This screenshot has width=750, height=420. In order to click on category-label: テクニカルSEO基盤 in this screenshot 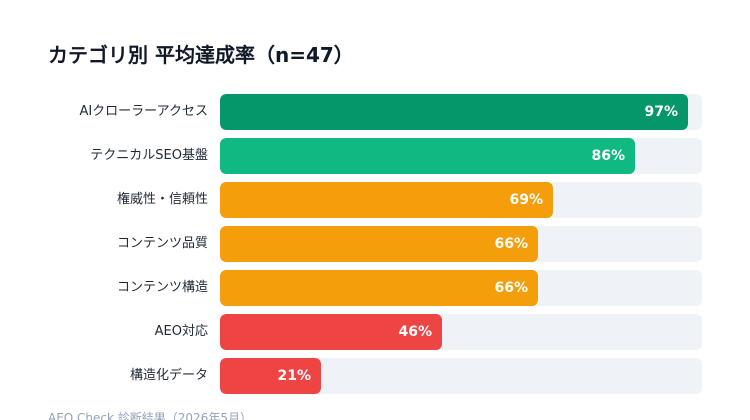, I will do `click(149, 155)`.